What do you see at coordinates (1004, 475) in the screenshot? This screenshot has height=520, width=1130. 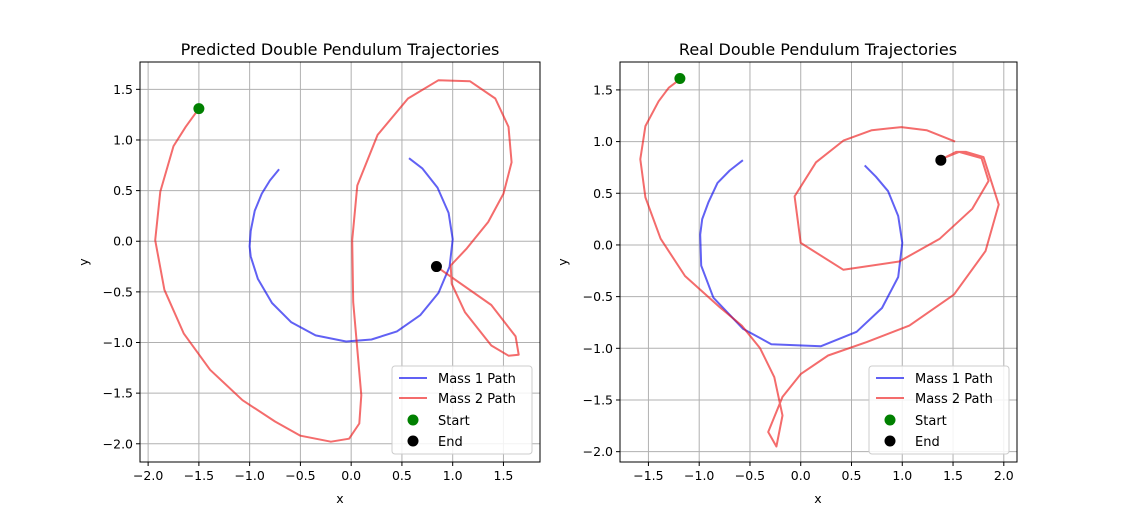 I see `x-tick-label: 2.0` at bounding box center [1004, 475].